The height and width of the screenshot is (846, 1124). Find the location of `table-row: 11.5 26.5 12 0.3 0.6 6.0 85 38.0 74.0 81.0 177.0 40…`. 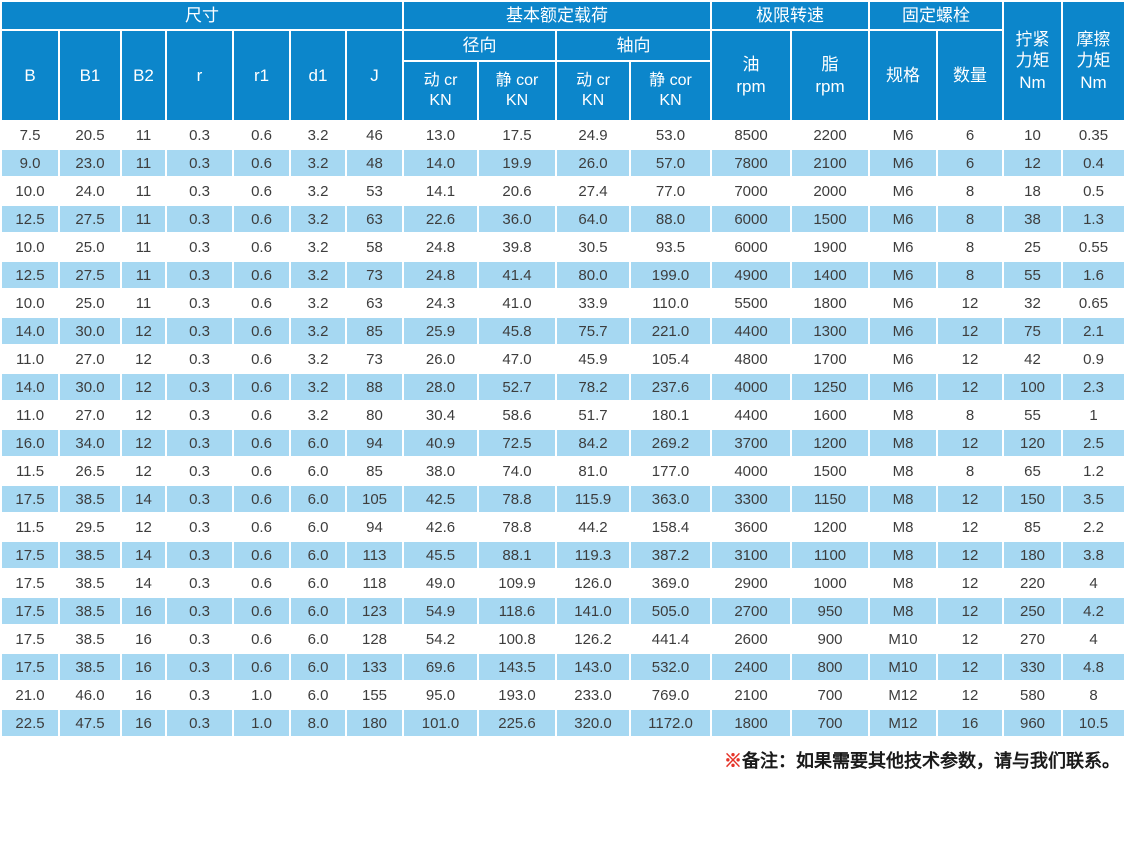

table-row: 11.5 26.5 12 0.3 0.6 6.0 85 38.0 74.0 81.0 177.0 40… is located at coordinates (562, 471).